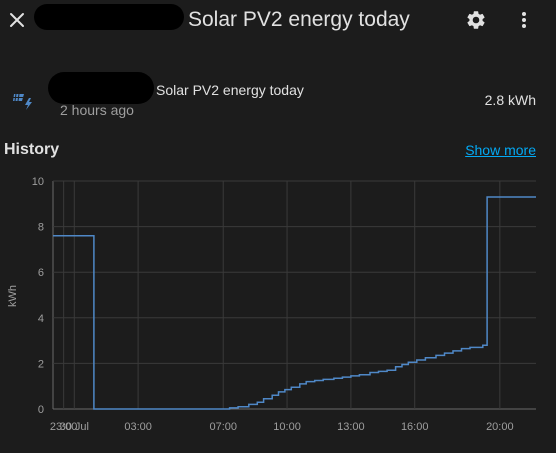  I want to click on y-tick-label: 10, so click(38, 182).